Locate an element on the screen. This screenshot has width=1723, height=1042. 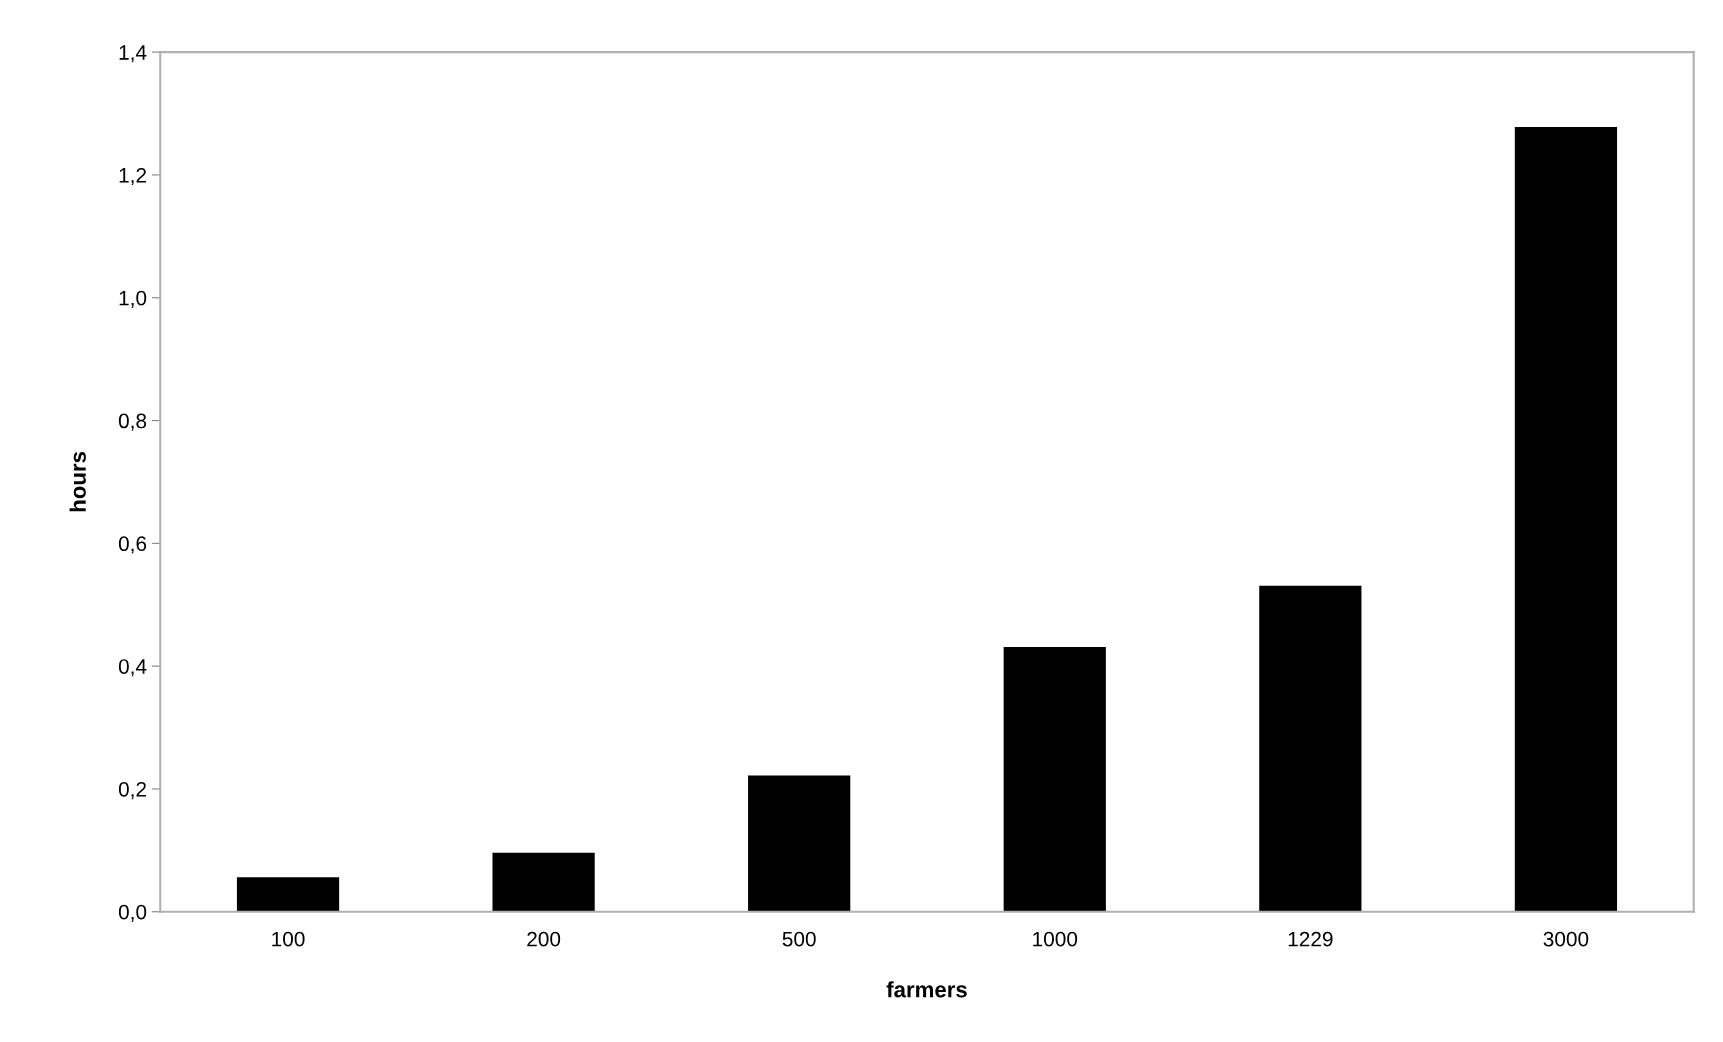
y-tick-label: 0,2 is located at coordinates (132, 790).